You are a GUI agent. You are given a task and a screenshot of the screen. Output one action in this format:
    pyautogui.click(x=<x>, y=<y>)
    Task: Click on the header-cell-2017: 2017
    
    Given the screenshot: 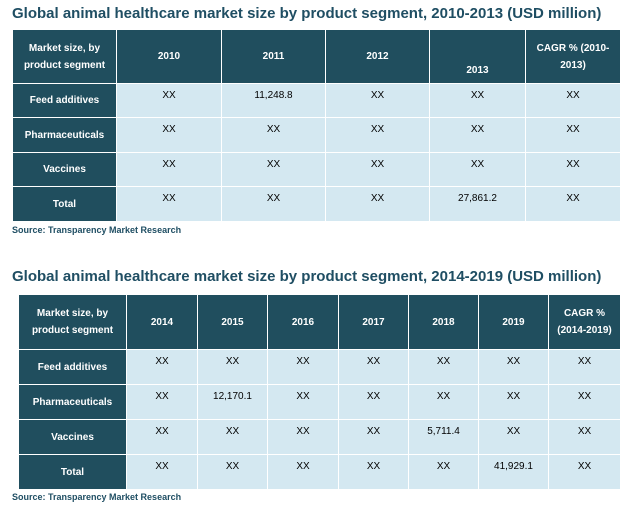 What is the action you would take?
    pyautogui.click(x=373, y=322)
    